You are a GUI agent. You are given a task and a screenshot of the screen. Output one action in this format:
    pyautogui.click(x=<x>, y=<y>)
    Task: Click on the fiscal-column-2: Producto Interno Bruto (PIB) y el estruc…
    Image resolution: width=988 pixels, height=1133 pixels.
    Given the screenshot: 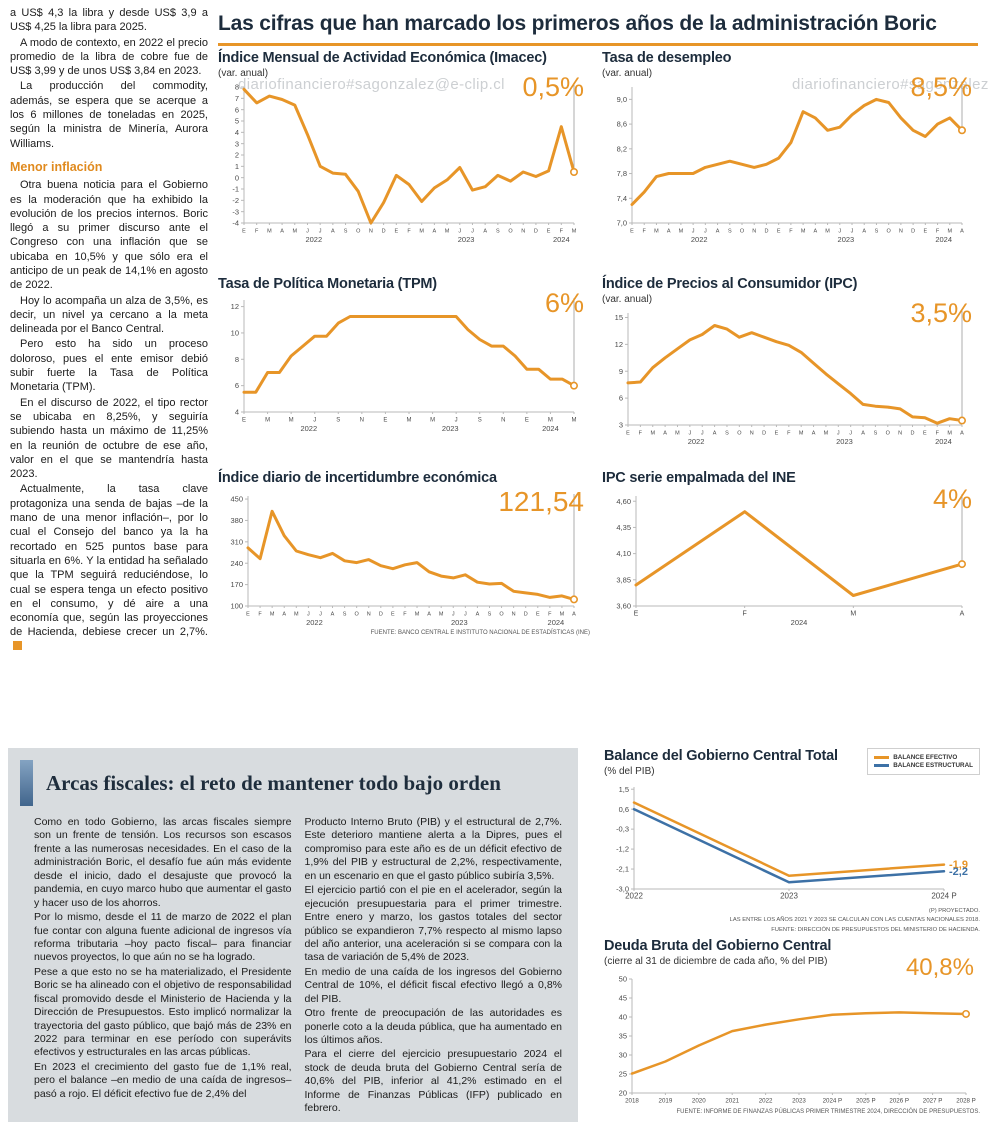 What is the action you would take?
    pyautogui.click(x=434, y=966)
    